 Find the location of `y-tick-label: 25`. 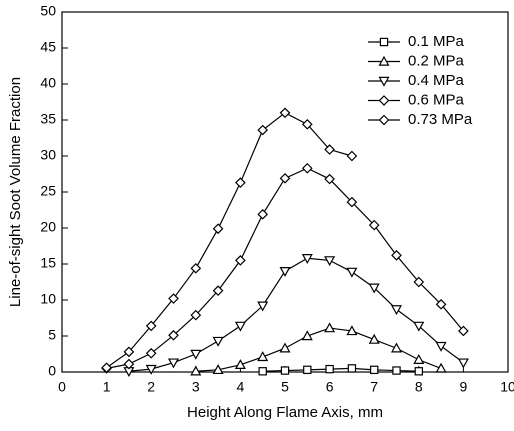

y-tick-label: 25 is located at coordinates (48, 191).